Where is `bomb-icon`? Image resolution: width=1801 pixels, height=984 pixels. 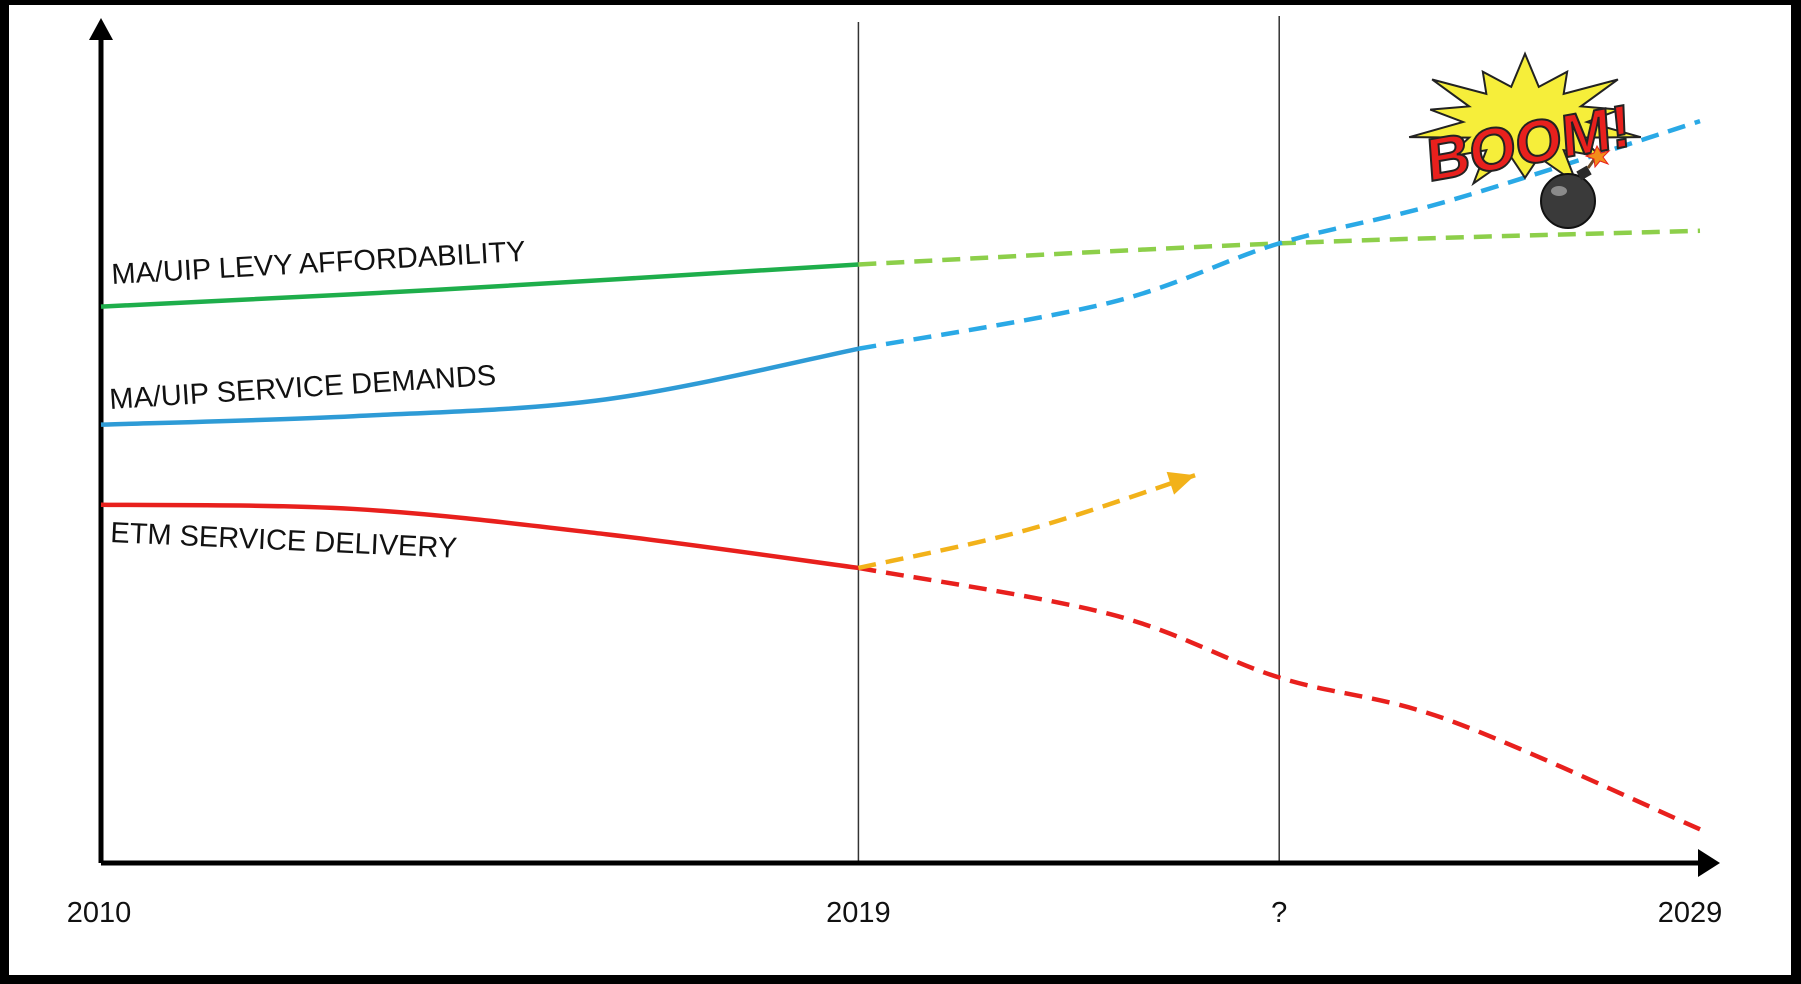 bomb-icon is located at coordinates (1575, 186).